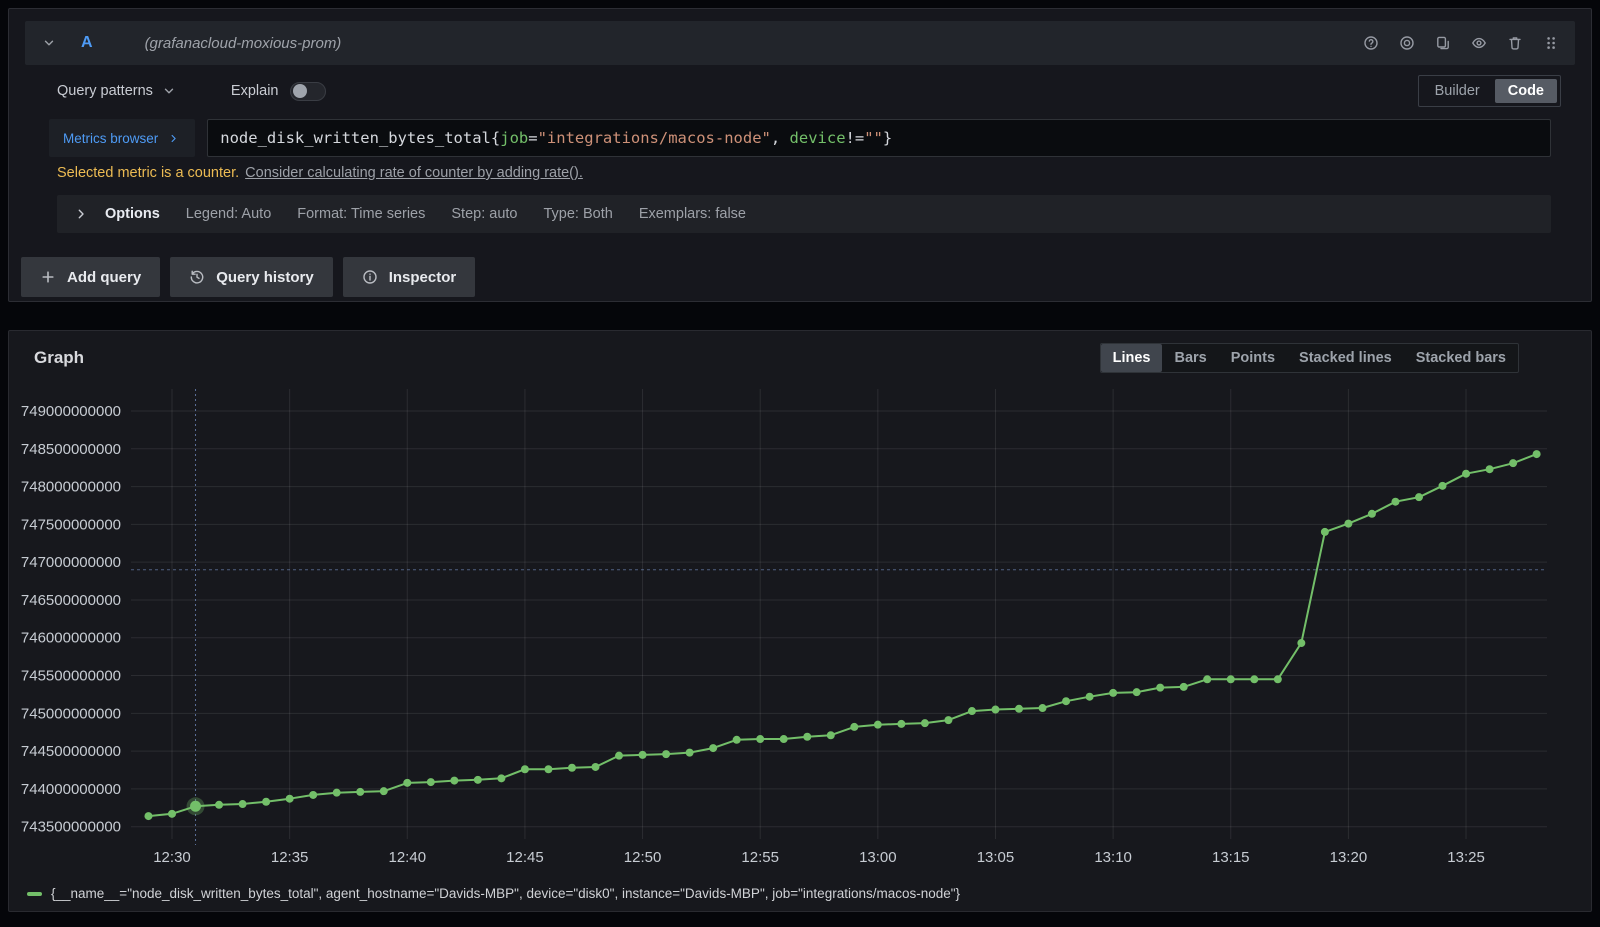  I want to click on query-patterns-label: Query patterns, so click(105, 91).